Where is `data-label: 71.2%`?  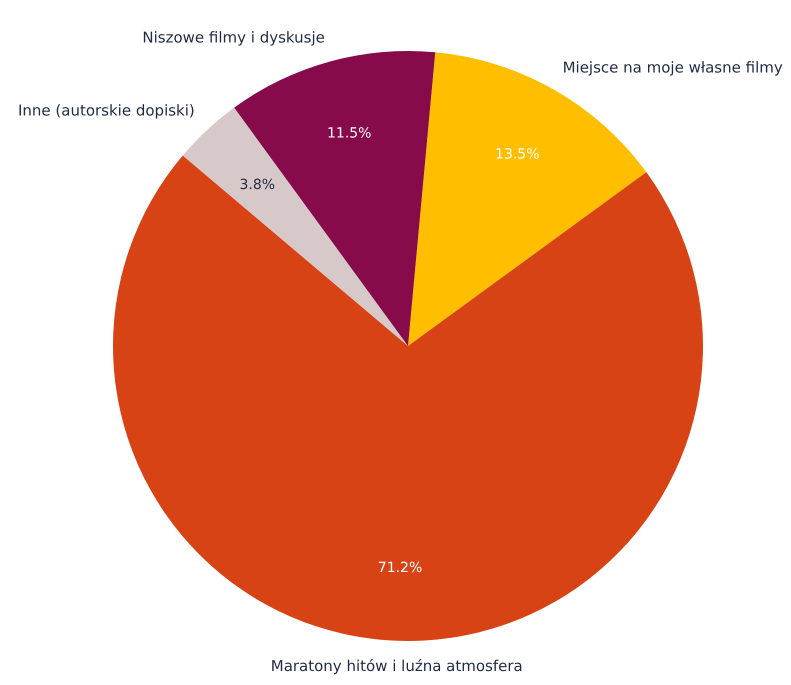
data-label: 71.2% is located at coordinates (400, 568).